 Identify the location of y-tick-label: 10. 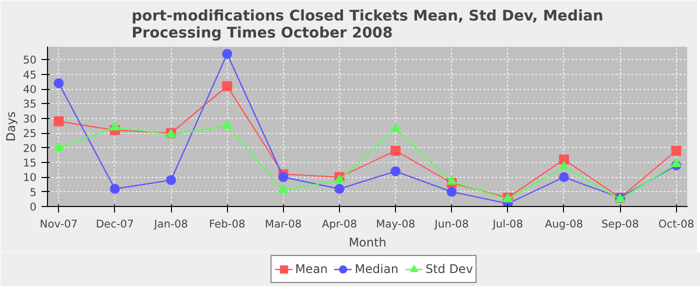
(29, 177).